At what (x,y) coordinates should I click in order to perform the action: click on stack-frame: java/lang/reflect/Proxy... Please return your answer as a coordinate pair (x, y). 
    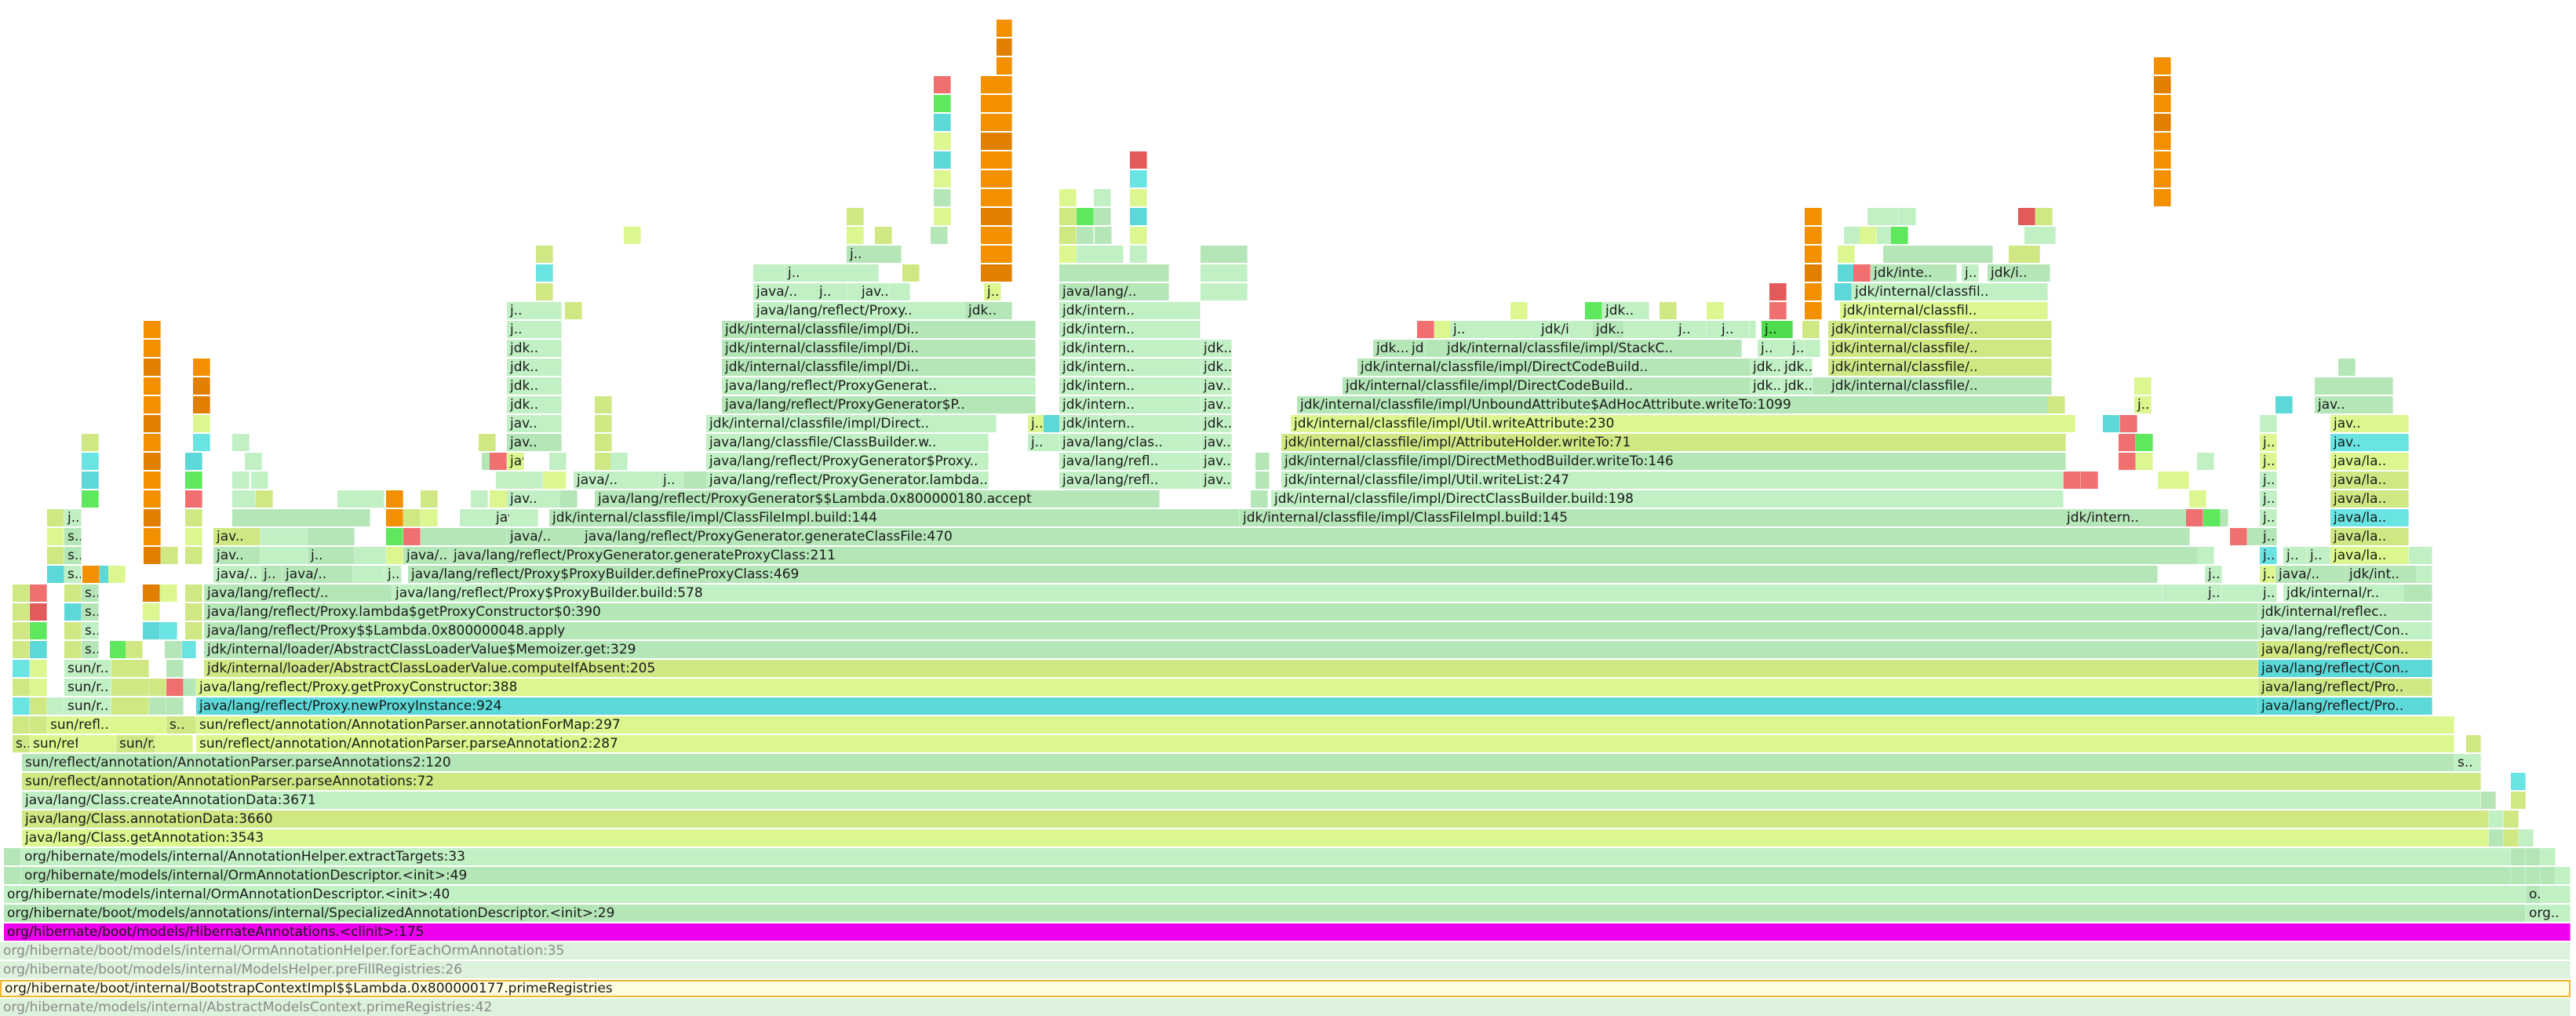
    Looking at the image, I should click on (863, 310).